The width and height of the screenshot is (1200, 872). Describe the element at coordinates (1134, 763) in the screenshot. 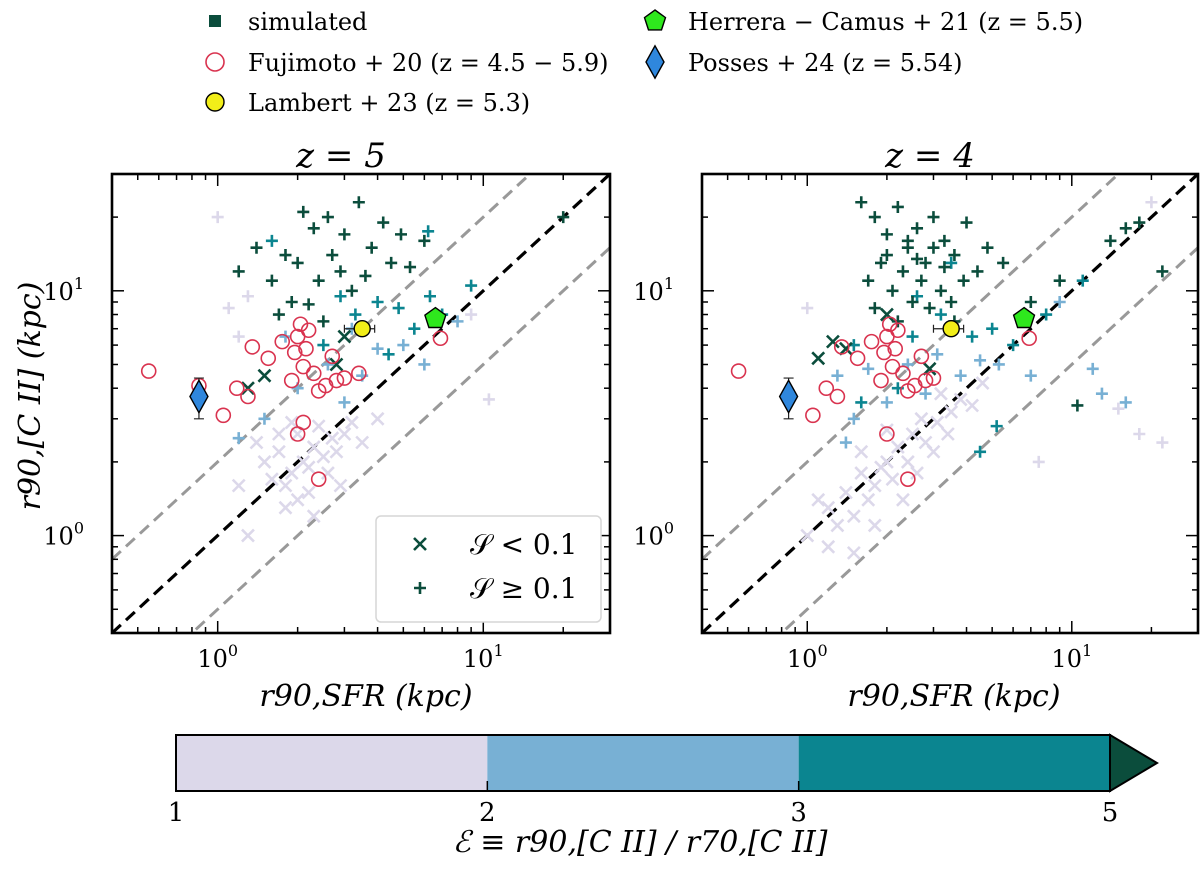

I see `colorbar-extend-arrow` at that location.